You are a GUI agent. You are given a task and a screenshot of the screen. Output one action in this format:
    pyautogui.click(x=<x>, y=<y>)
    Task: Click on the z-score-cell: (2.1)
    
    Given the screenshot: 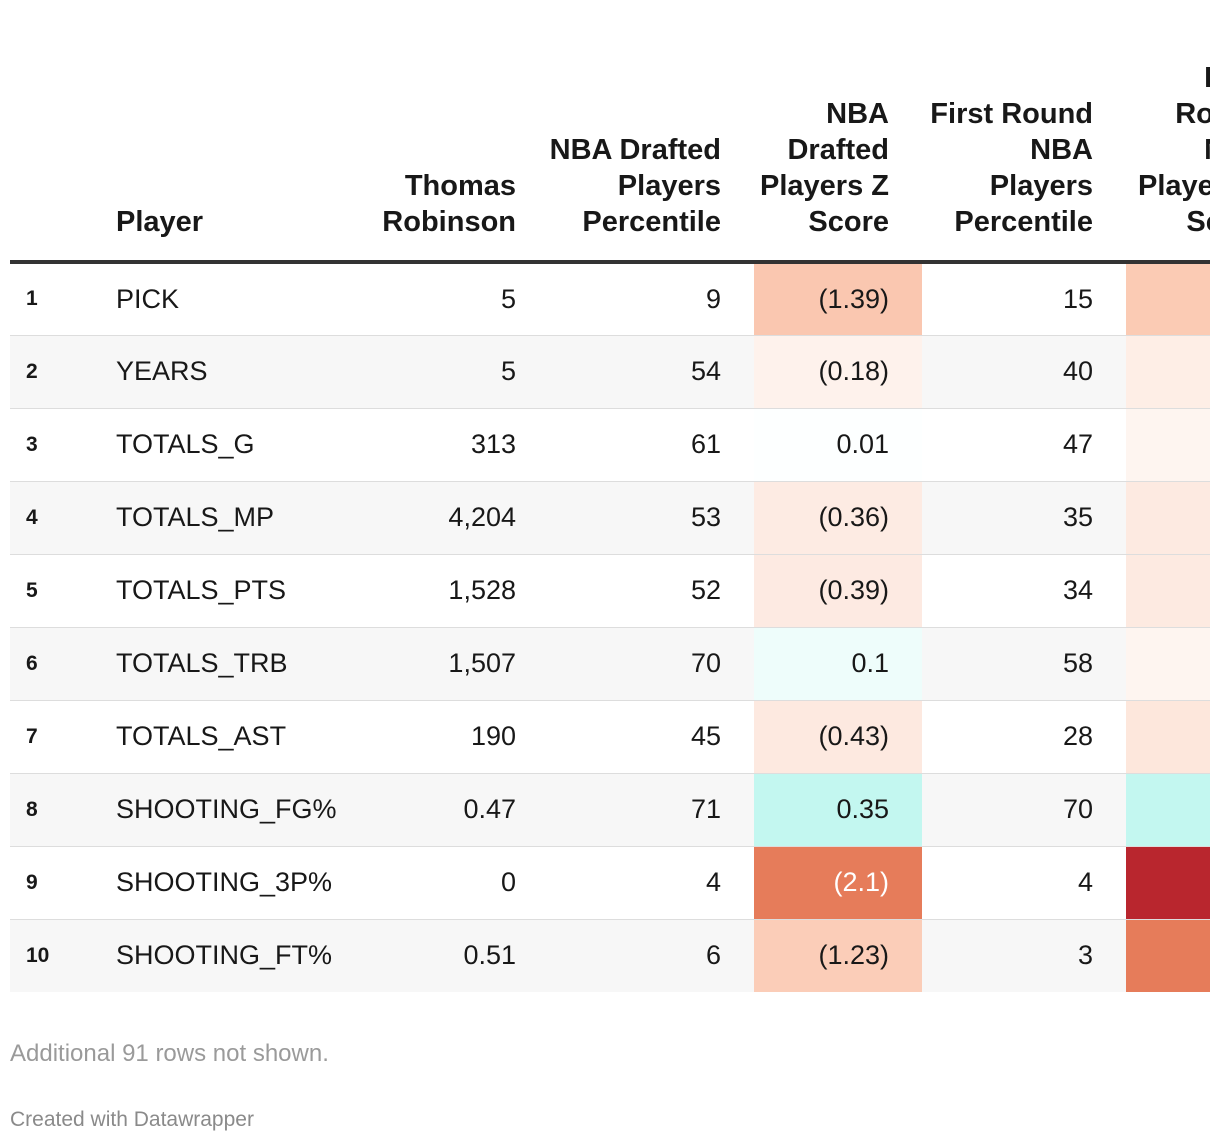 What is the action you would take?
    pyautogui.click(x=838, y=883)
    